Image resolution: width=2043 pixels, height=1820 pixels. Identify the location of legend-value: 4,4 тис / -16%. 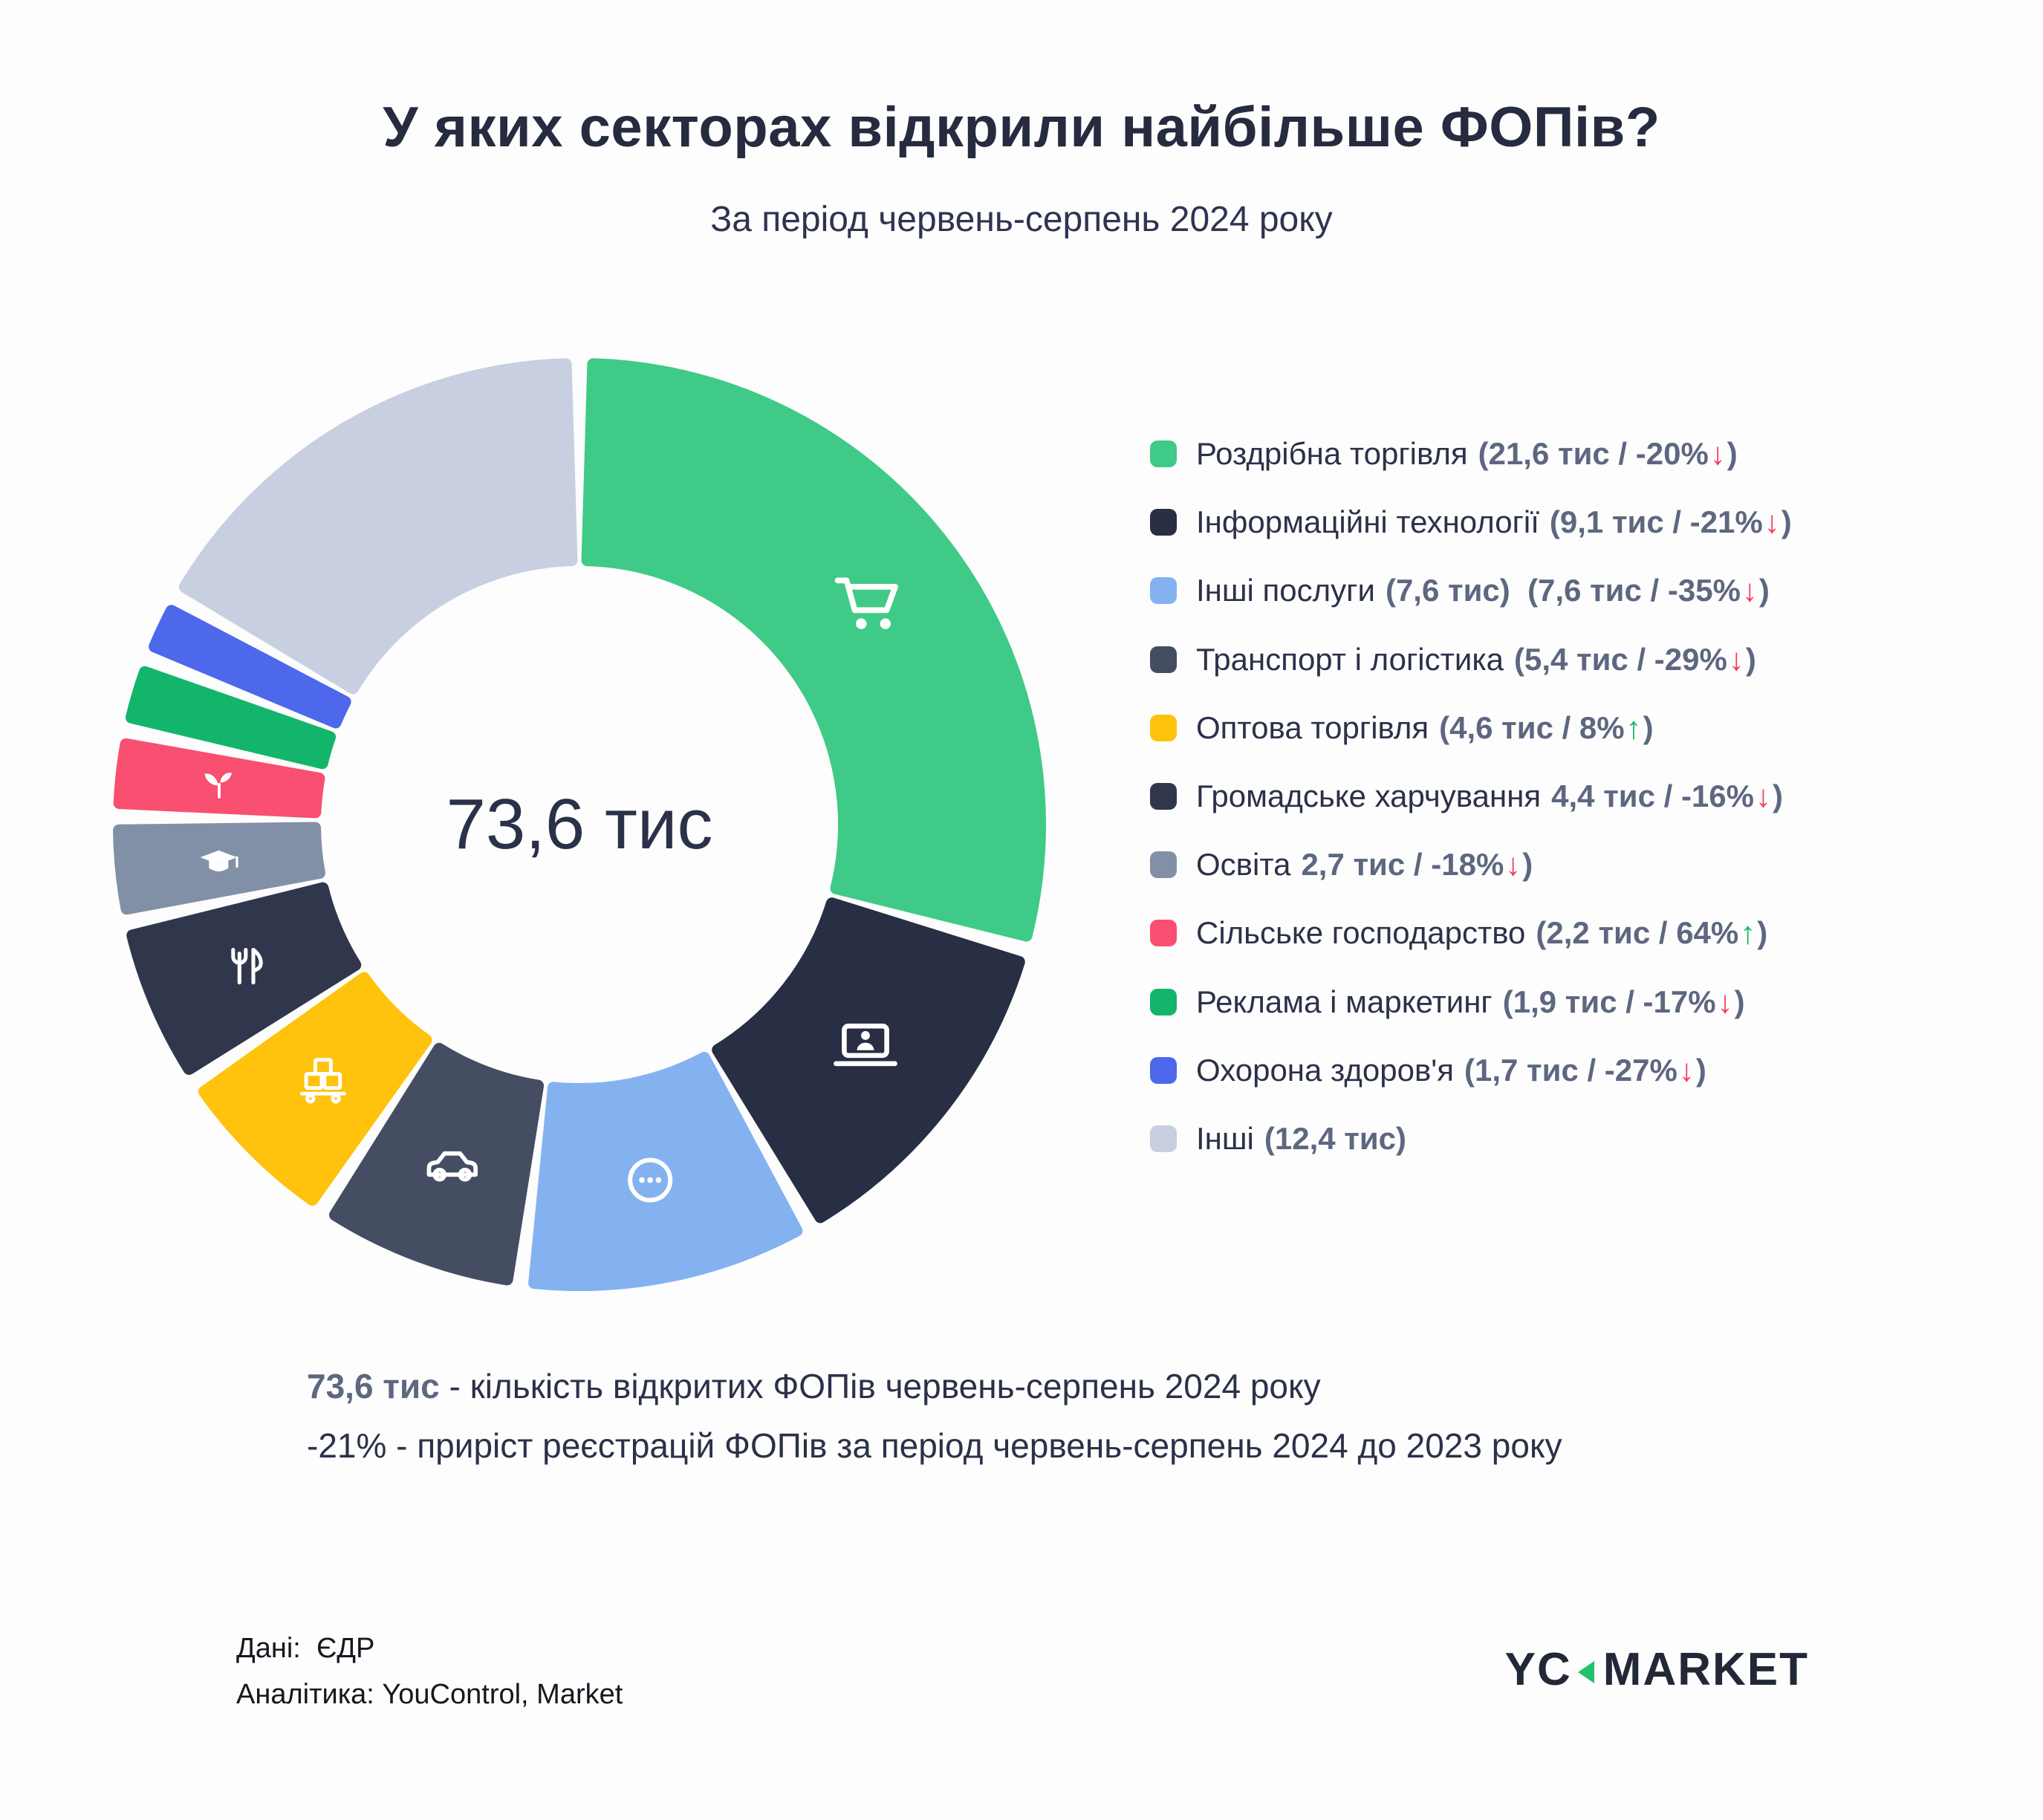
(1653, 796).